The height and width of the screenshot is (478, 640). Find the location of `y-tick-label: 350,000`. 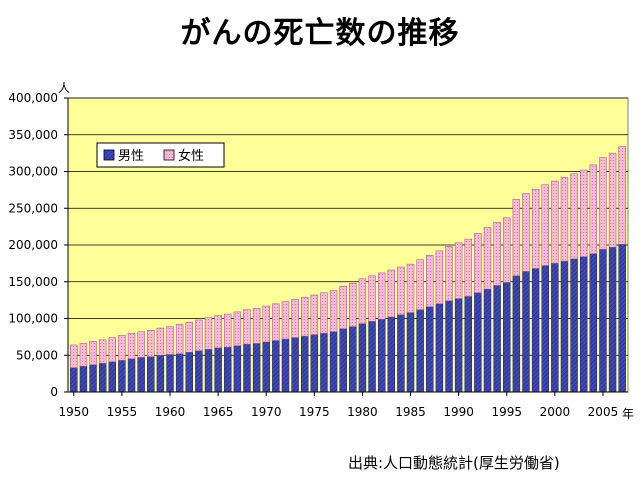

y-tick-label: 350,000 is located at coordinates (33, 135).